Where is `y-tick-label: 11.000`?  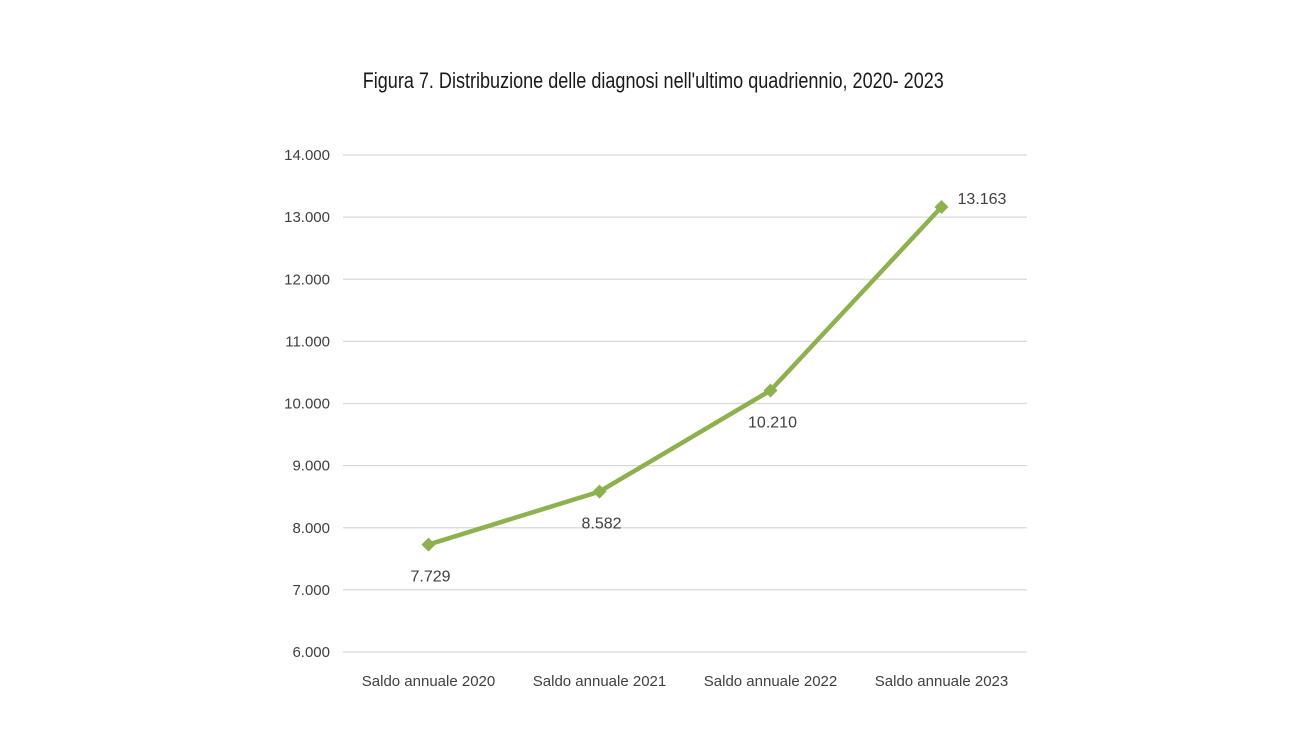
y-tick-label: 11.000 is located at coordinates (307, 341).